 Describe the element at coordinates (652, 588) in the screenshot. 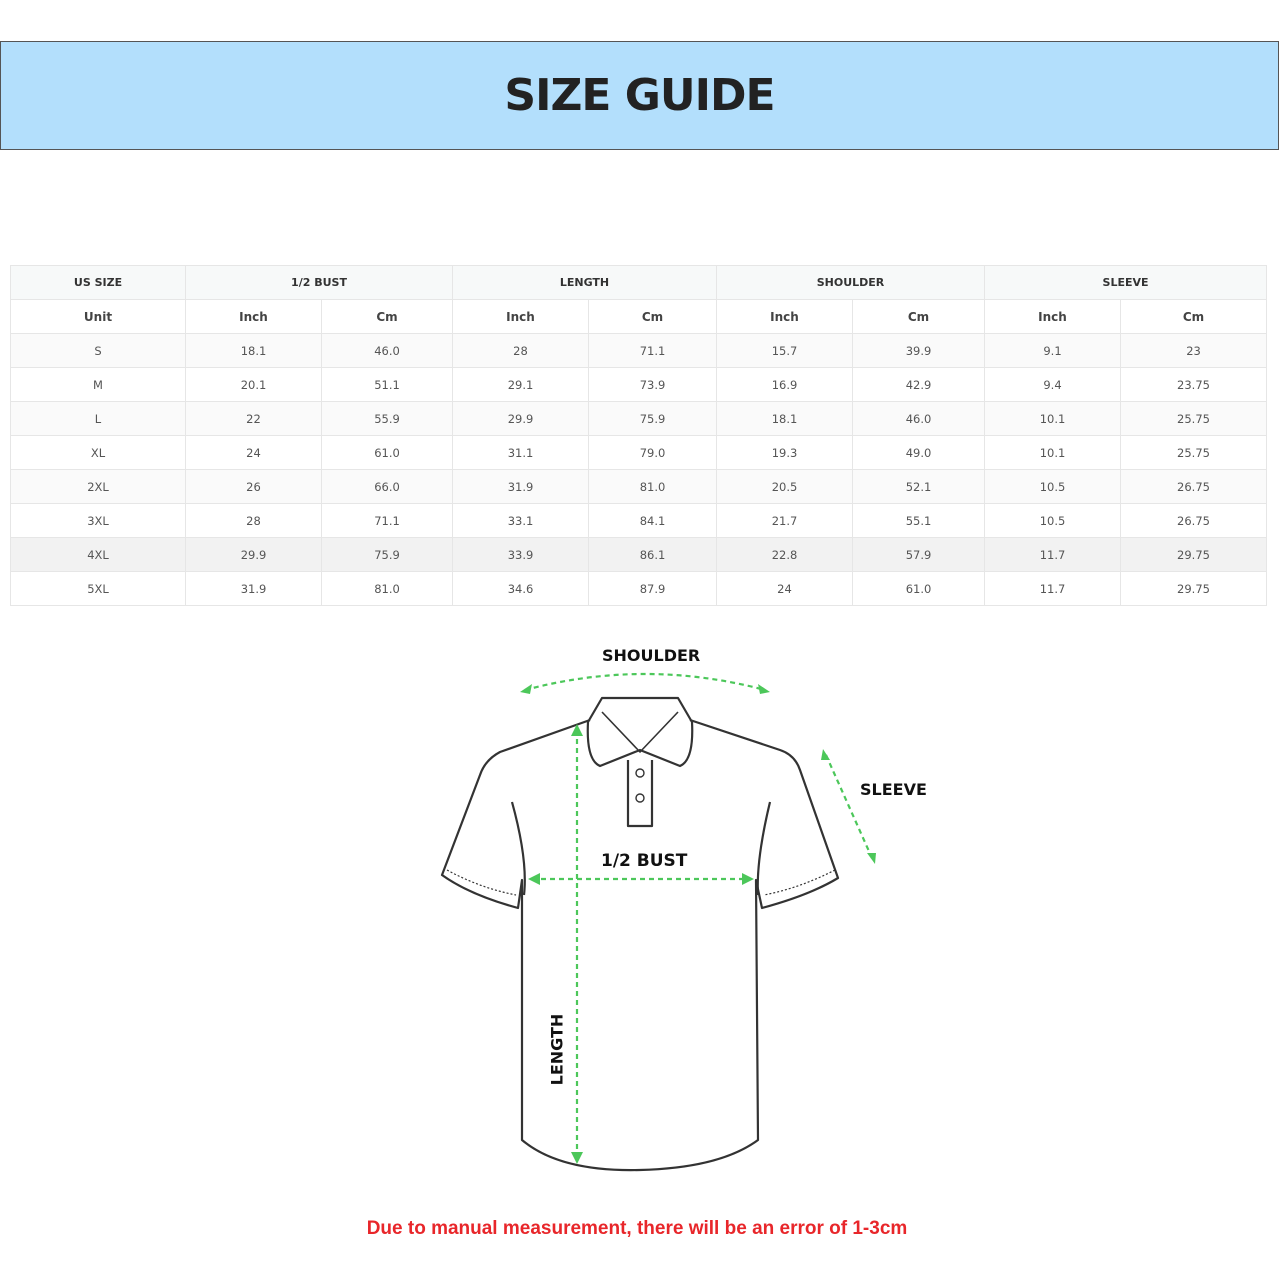

I see `measurement-cell: 87.9` at that location.